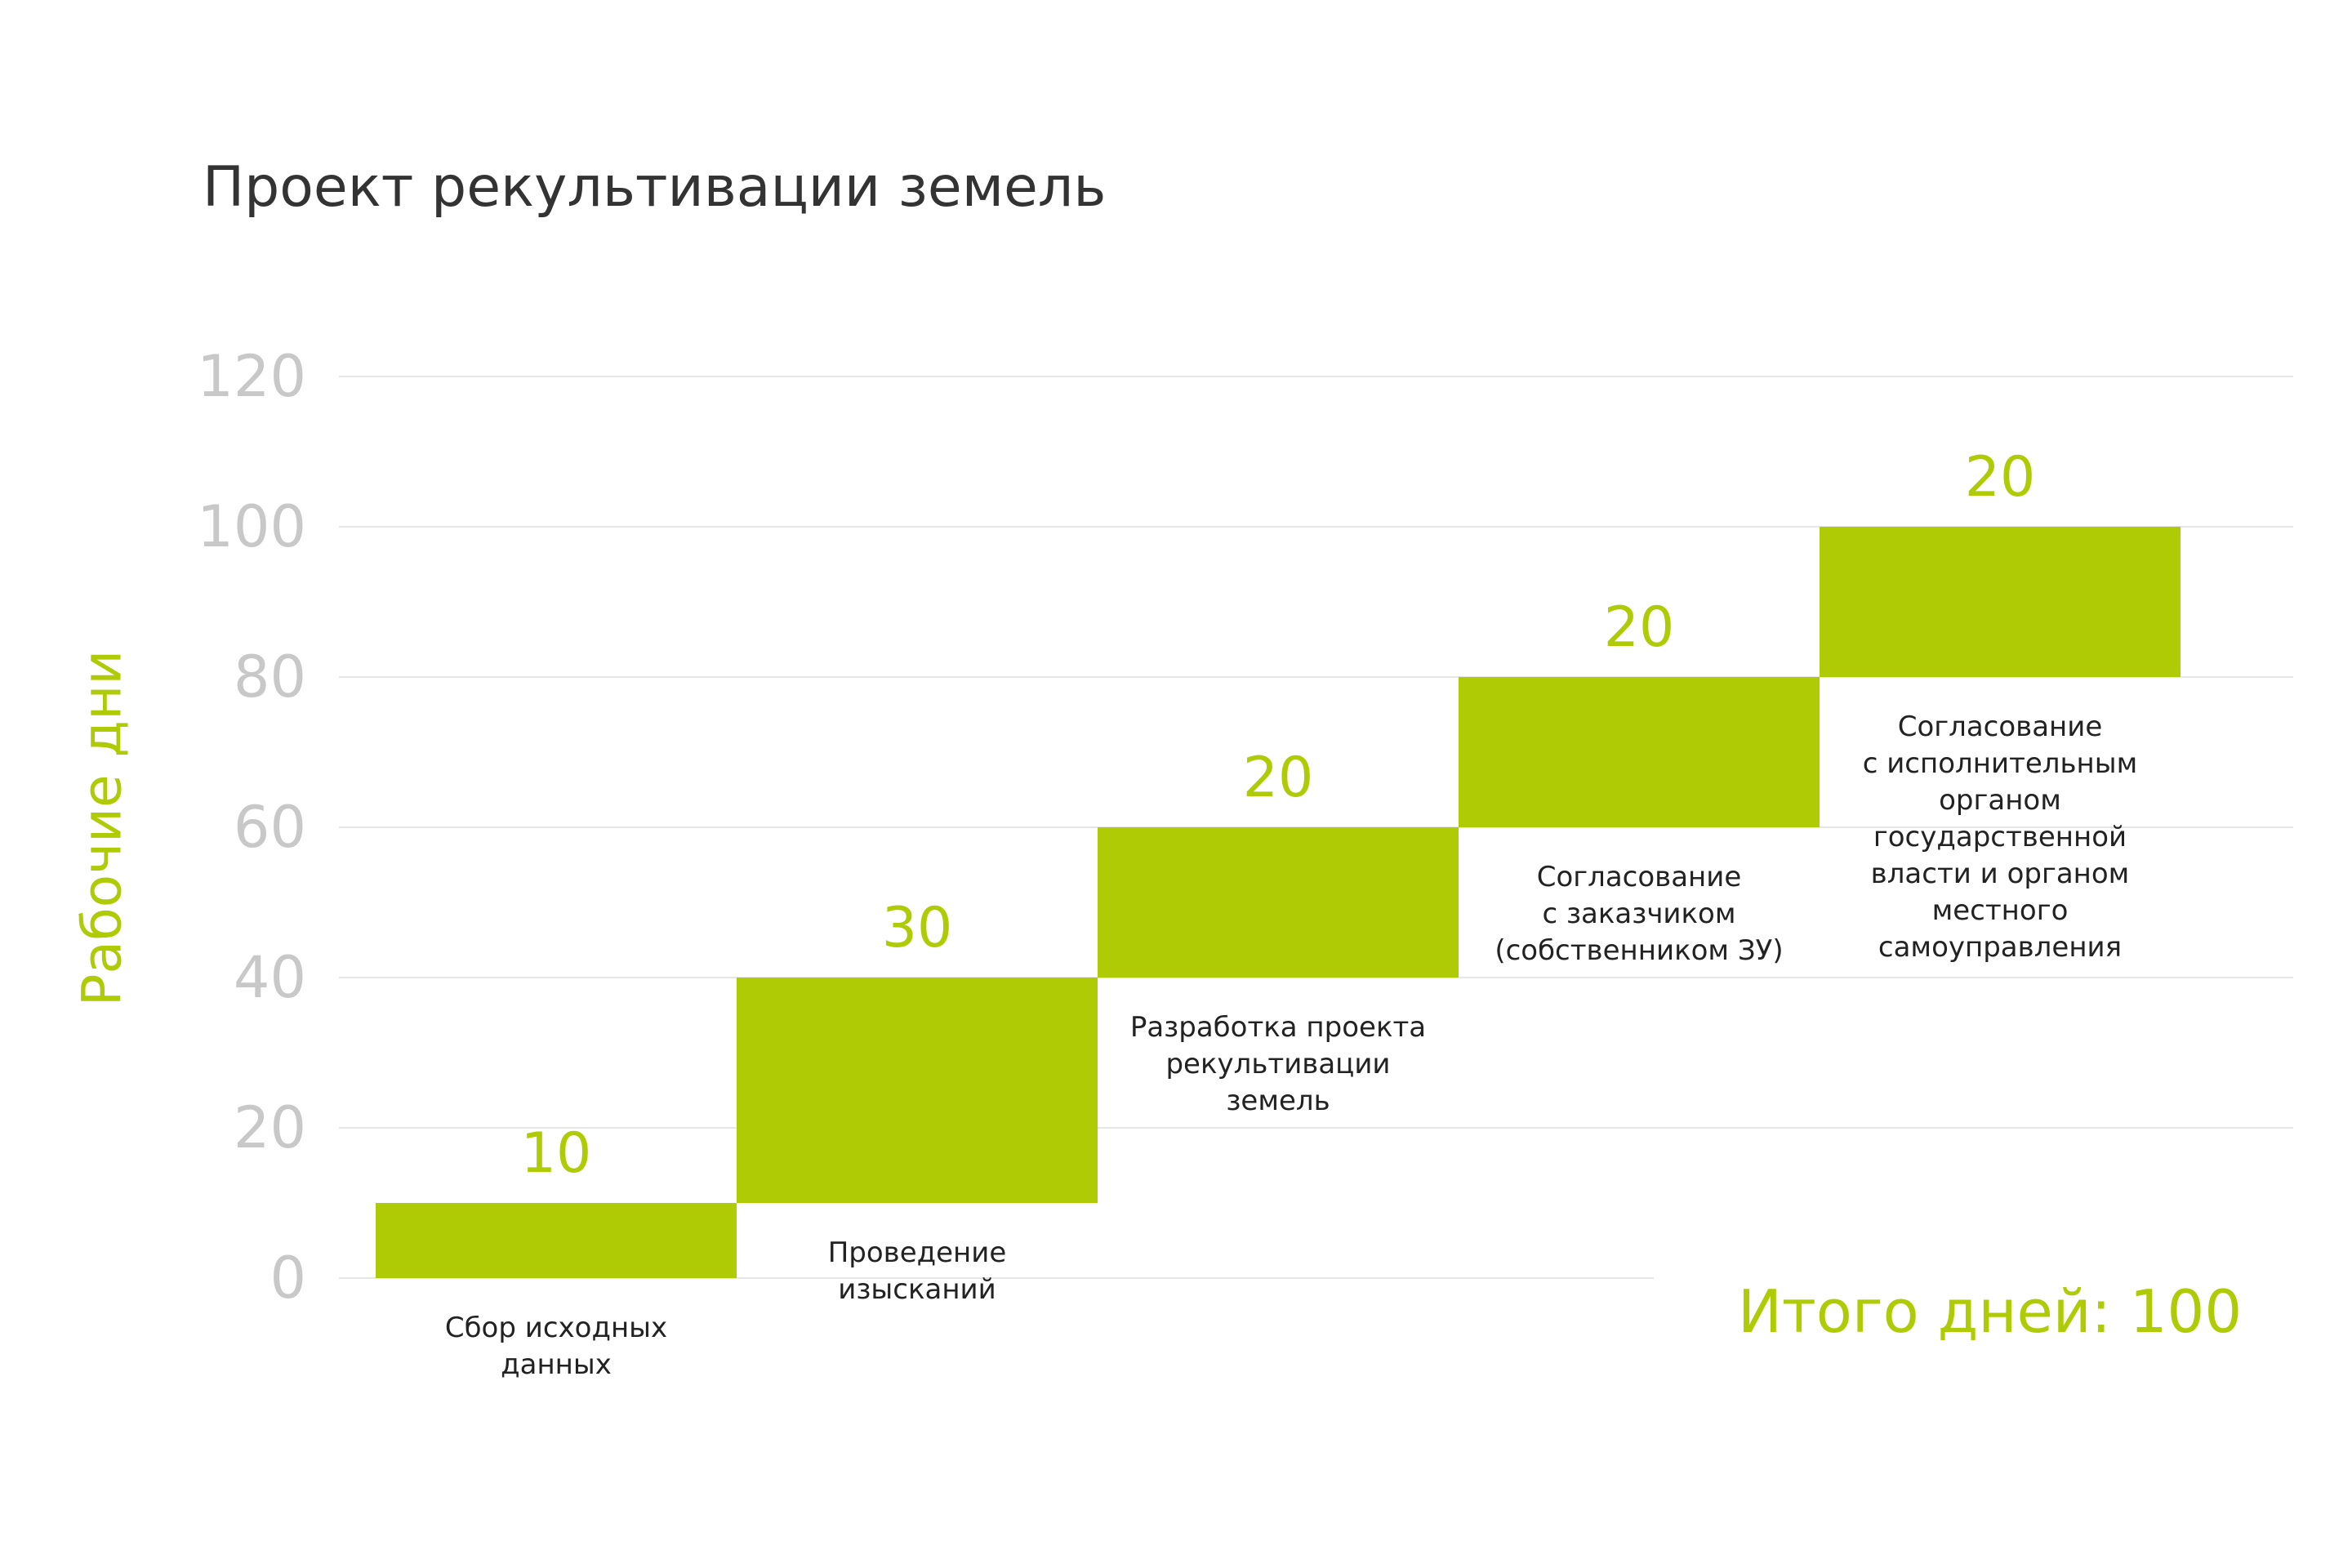 This screenshot has width=2352, height=1568. I want to click on y-tick-label: 100, so click(251, 526).